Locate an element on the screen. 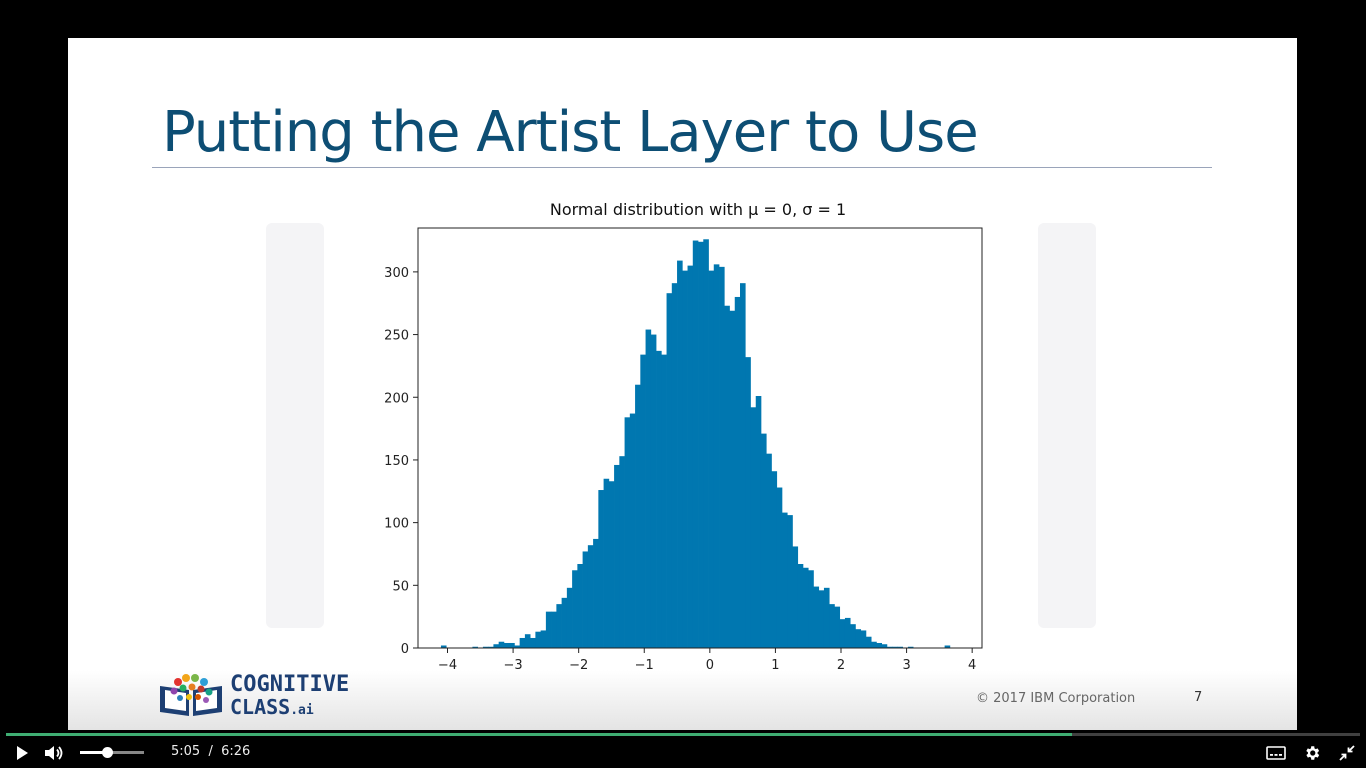 The width and height of the screenshot is (1366, 768). play-button is located at coordinates (22, 752).